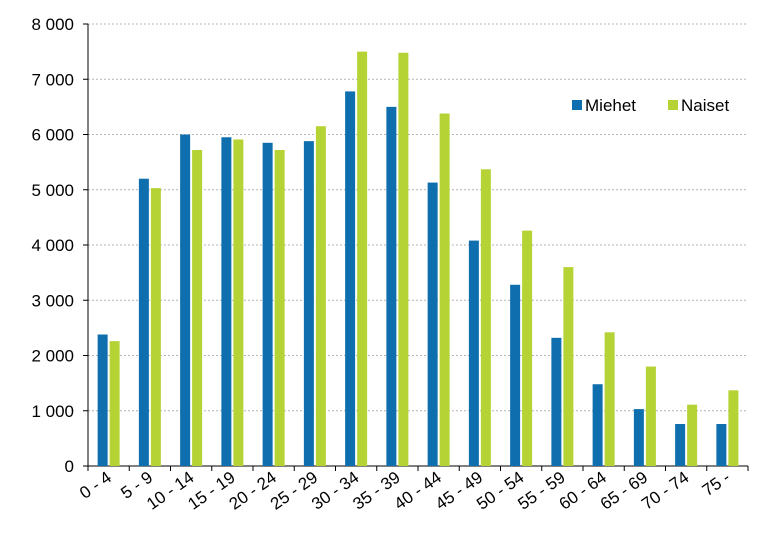  Describe the element at coordinates (673, 105) in the screenshot. I see `legend-swatch-naiset` at that location.